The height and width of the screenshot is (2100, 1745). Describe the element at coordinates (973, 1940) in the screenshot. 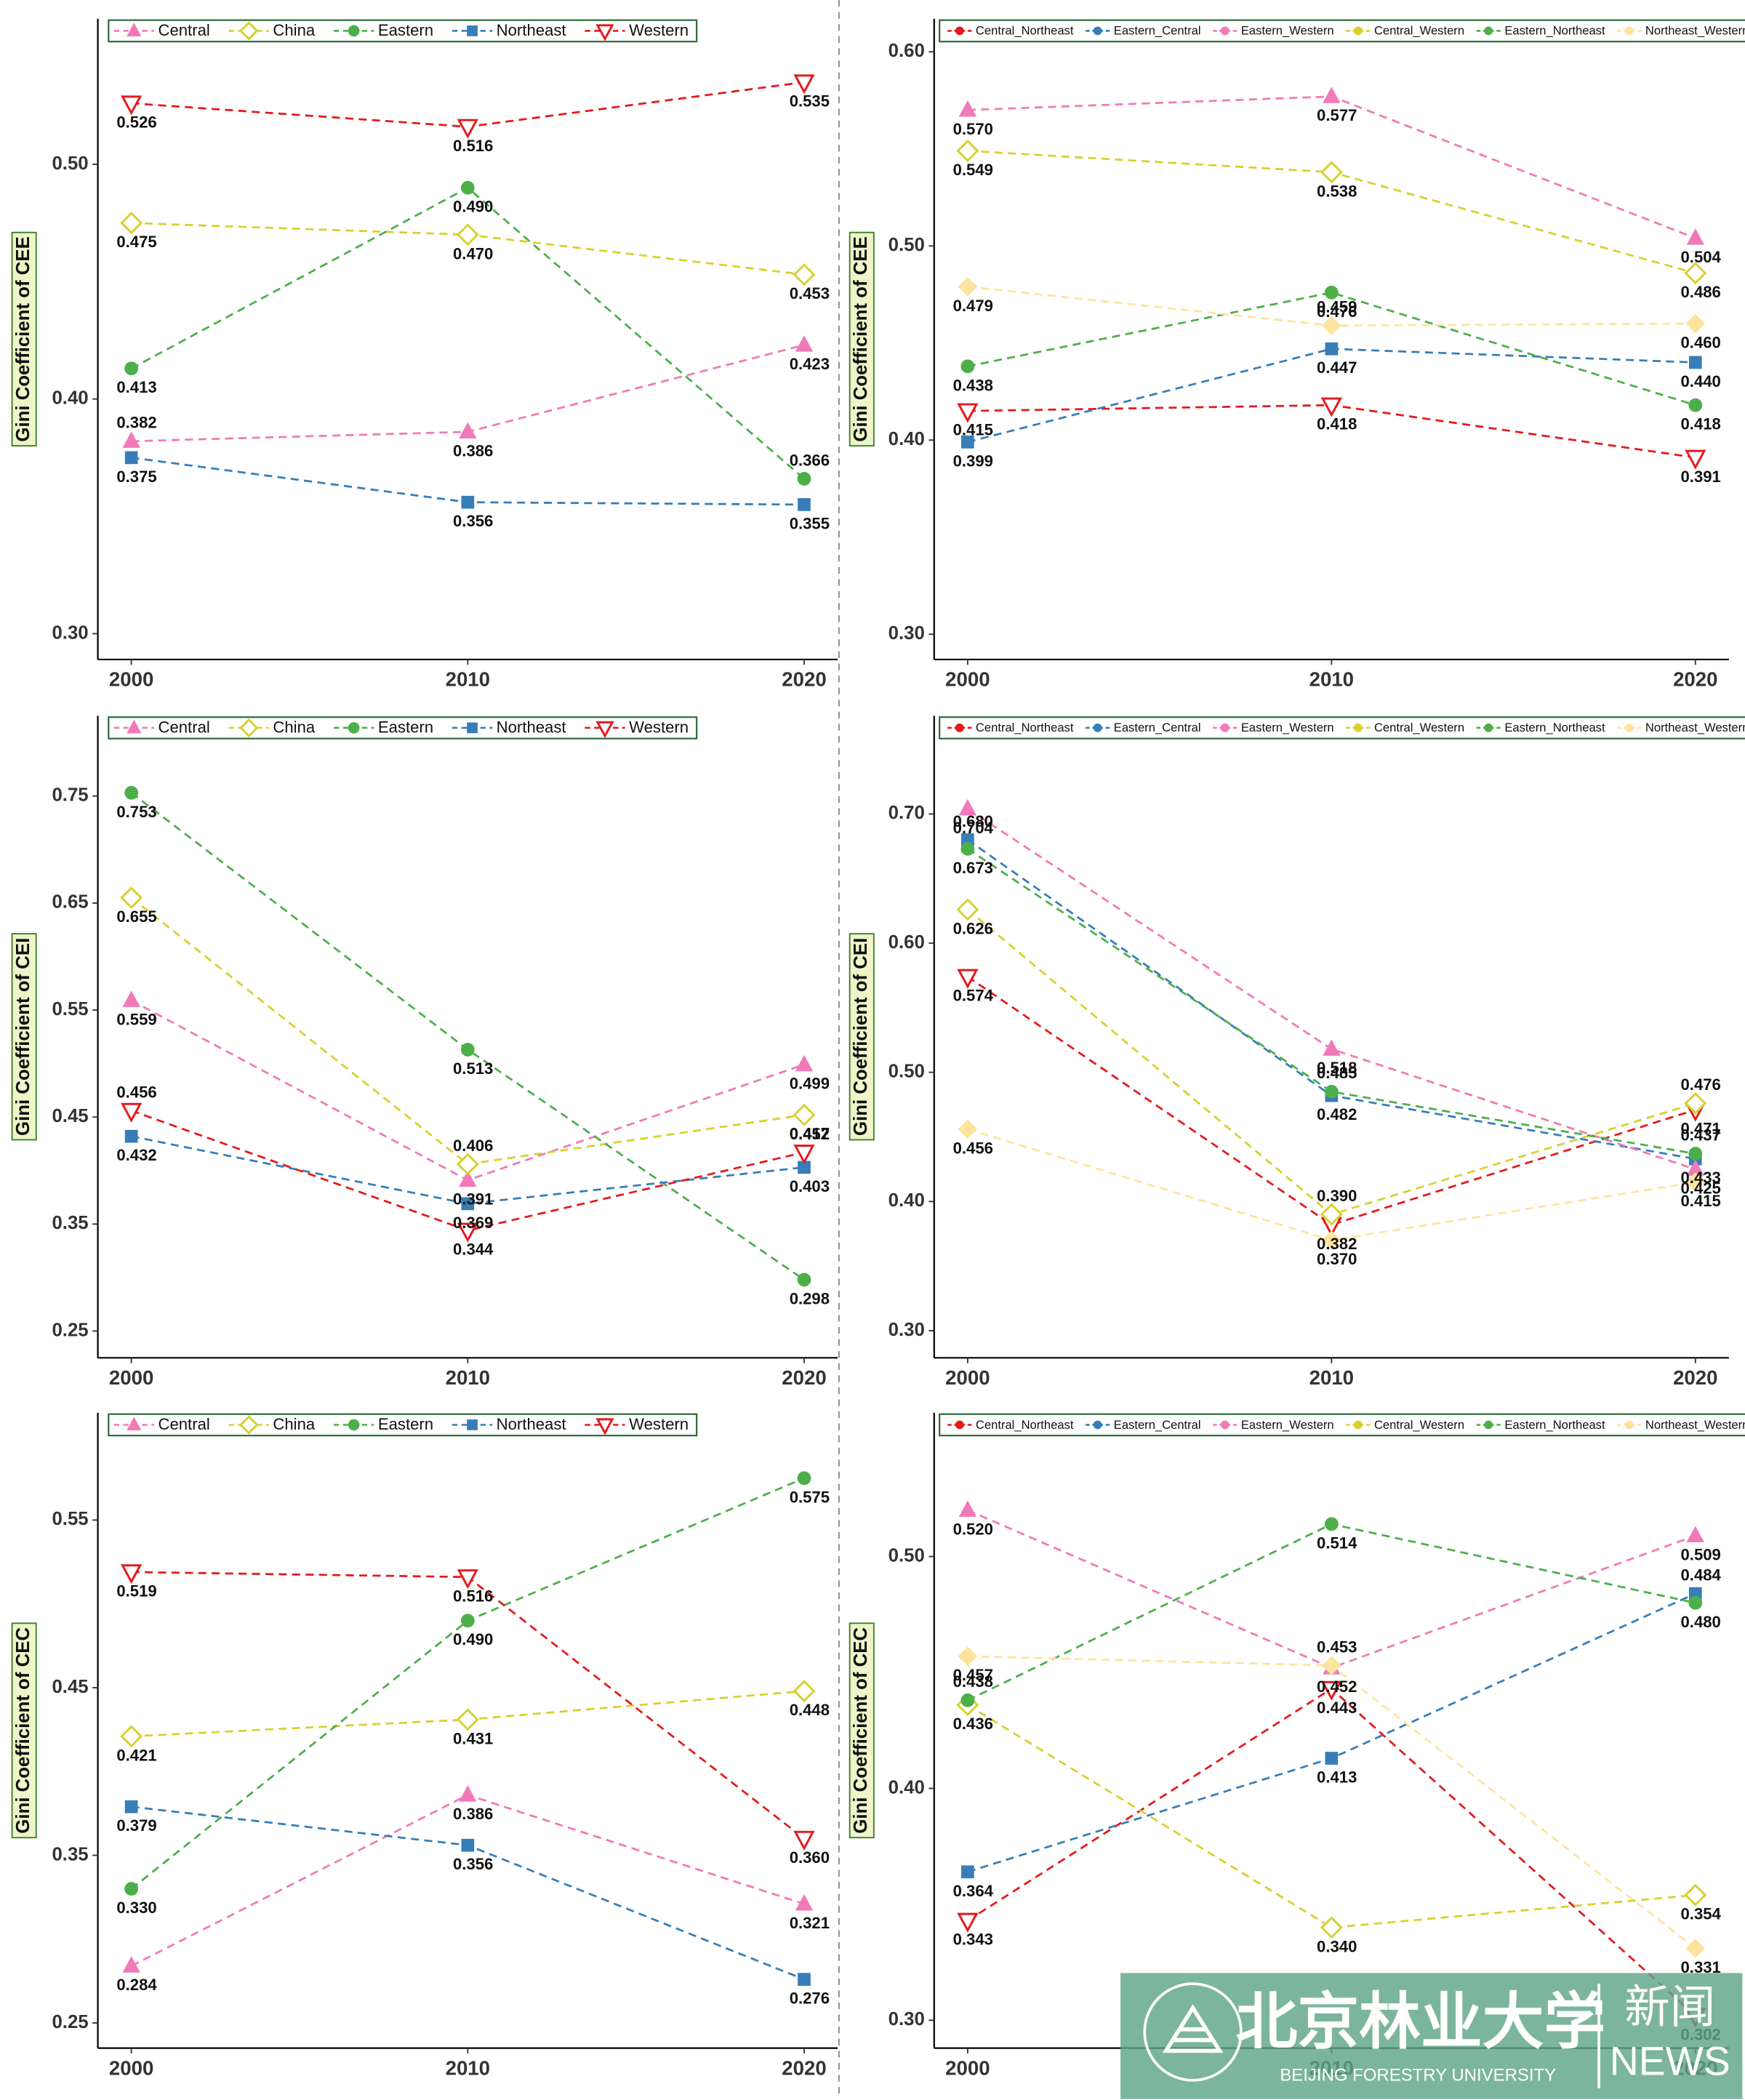

I see `value-label: 0.343` at that location.